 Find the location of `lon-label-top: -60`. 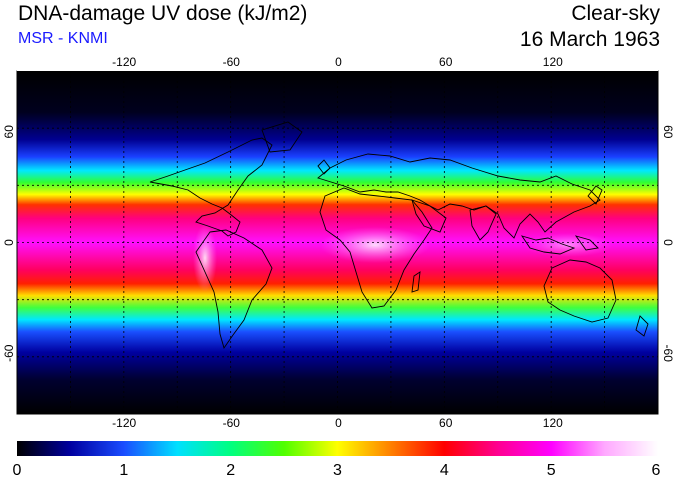

lon-label-top: -60 is located at coordinates (232, 62).